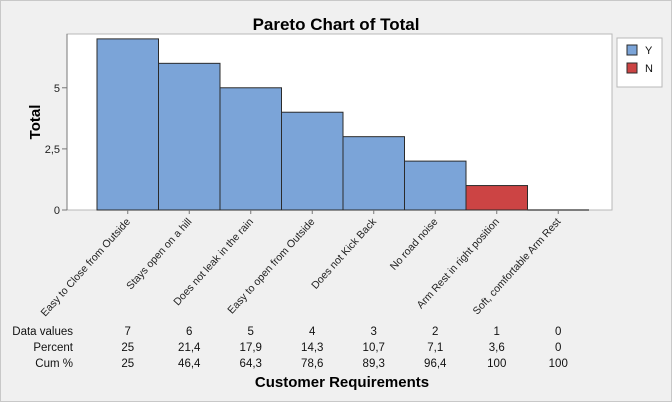 This screenshot has height=402, width=672. I want to click on table-cell: 6, so click(189, 332).